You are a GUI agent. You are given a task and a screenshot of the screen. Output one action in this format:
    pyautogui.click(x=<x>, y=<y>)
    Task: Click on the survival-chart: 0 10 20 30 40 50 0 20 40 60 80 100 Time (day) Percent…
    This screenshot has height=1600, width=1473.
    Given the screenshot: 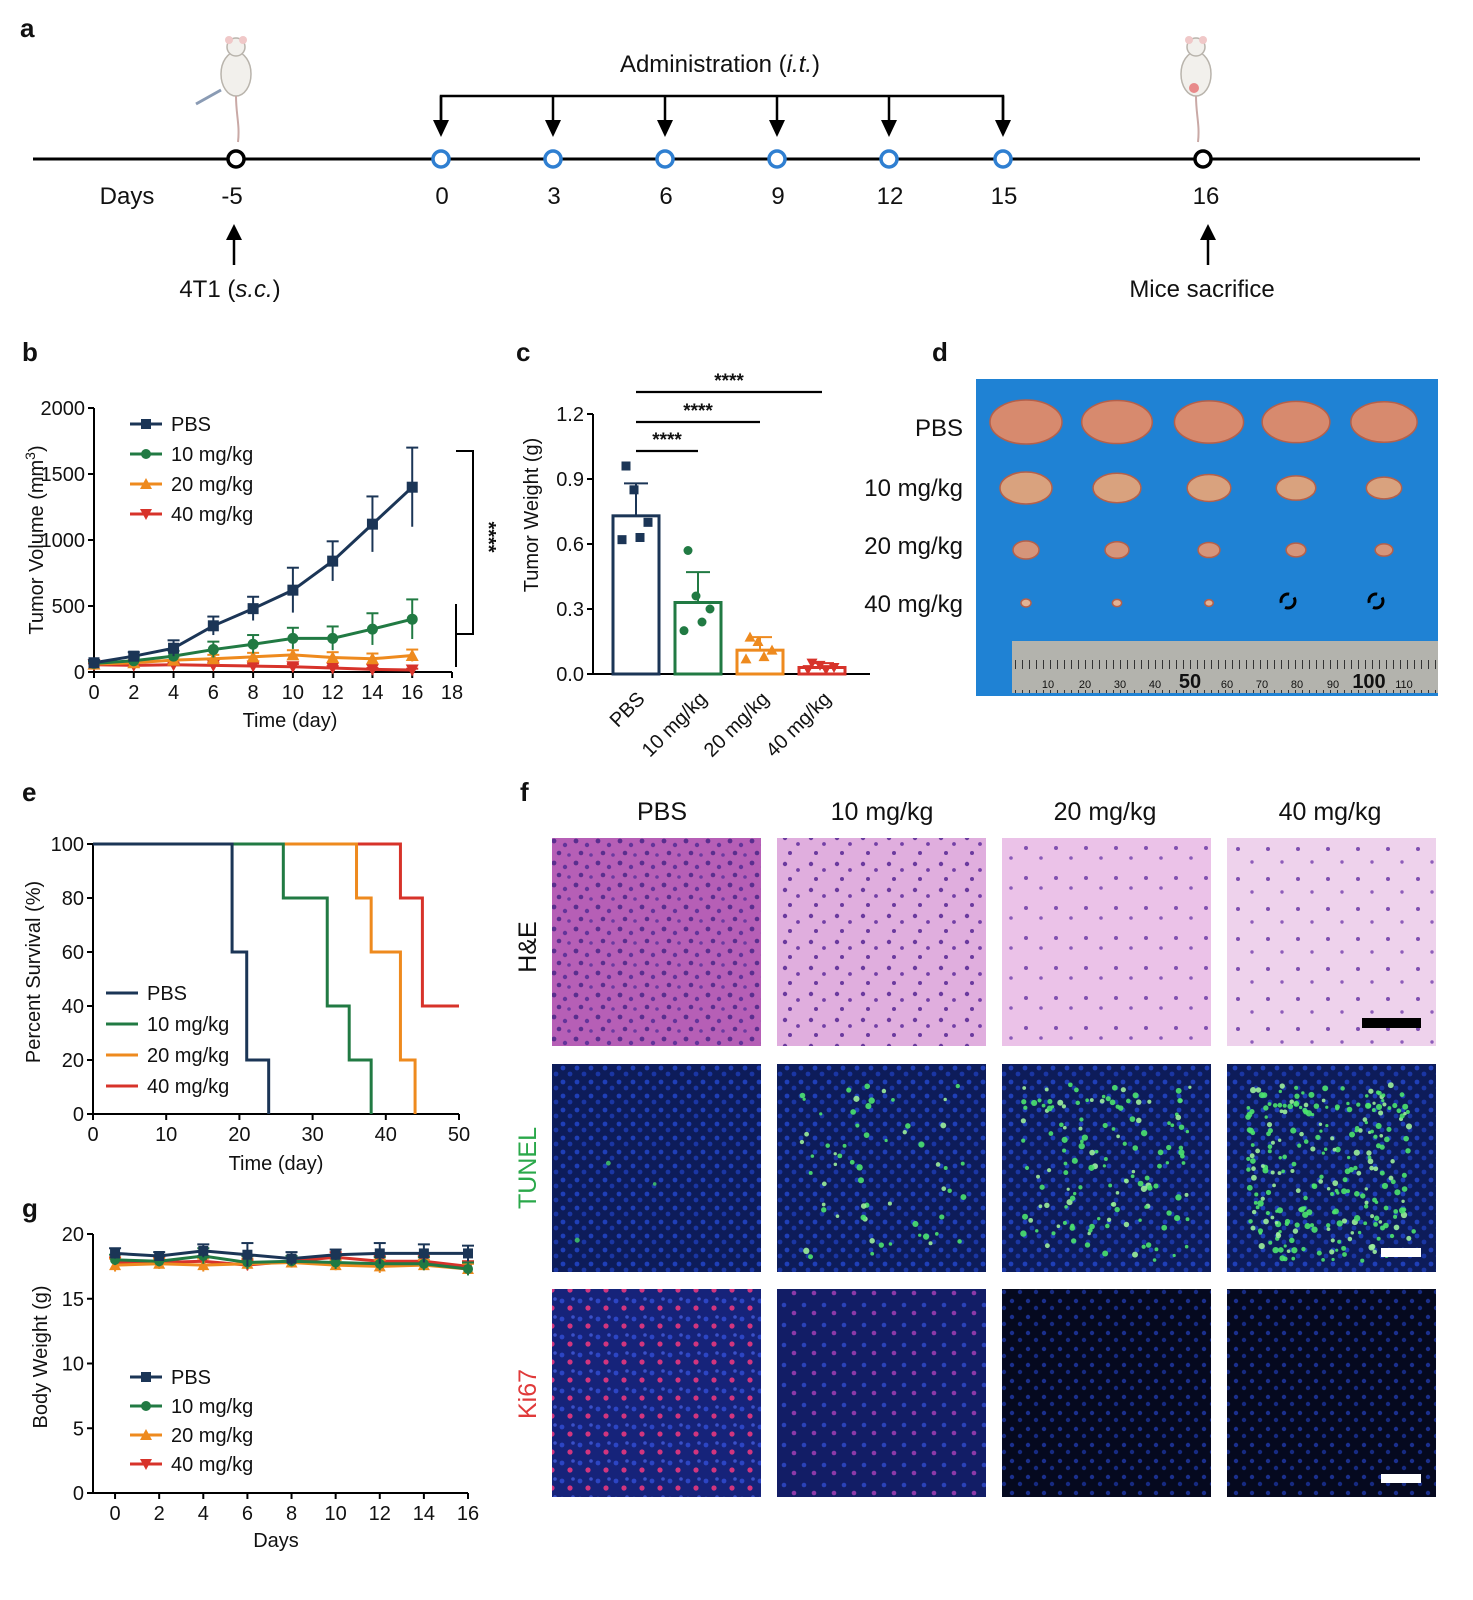 What is the action you would take?
    pyautogui.click(x=246, y=1004)
    